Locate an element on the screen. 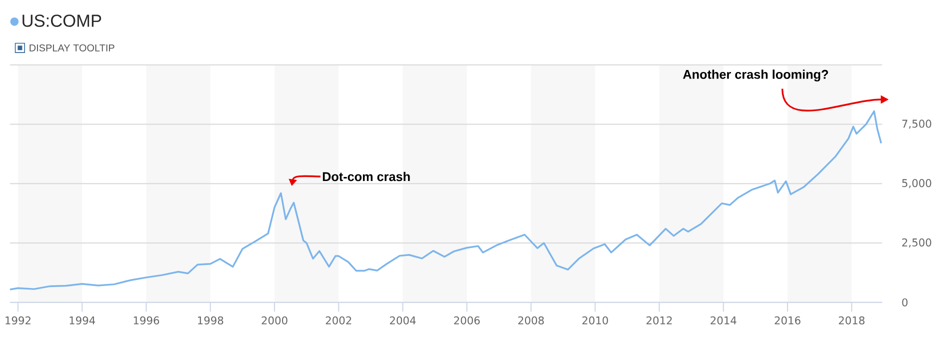  y-tick-label: 0 is located at coordinates (905, 302).